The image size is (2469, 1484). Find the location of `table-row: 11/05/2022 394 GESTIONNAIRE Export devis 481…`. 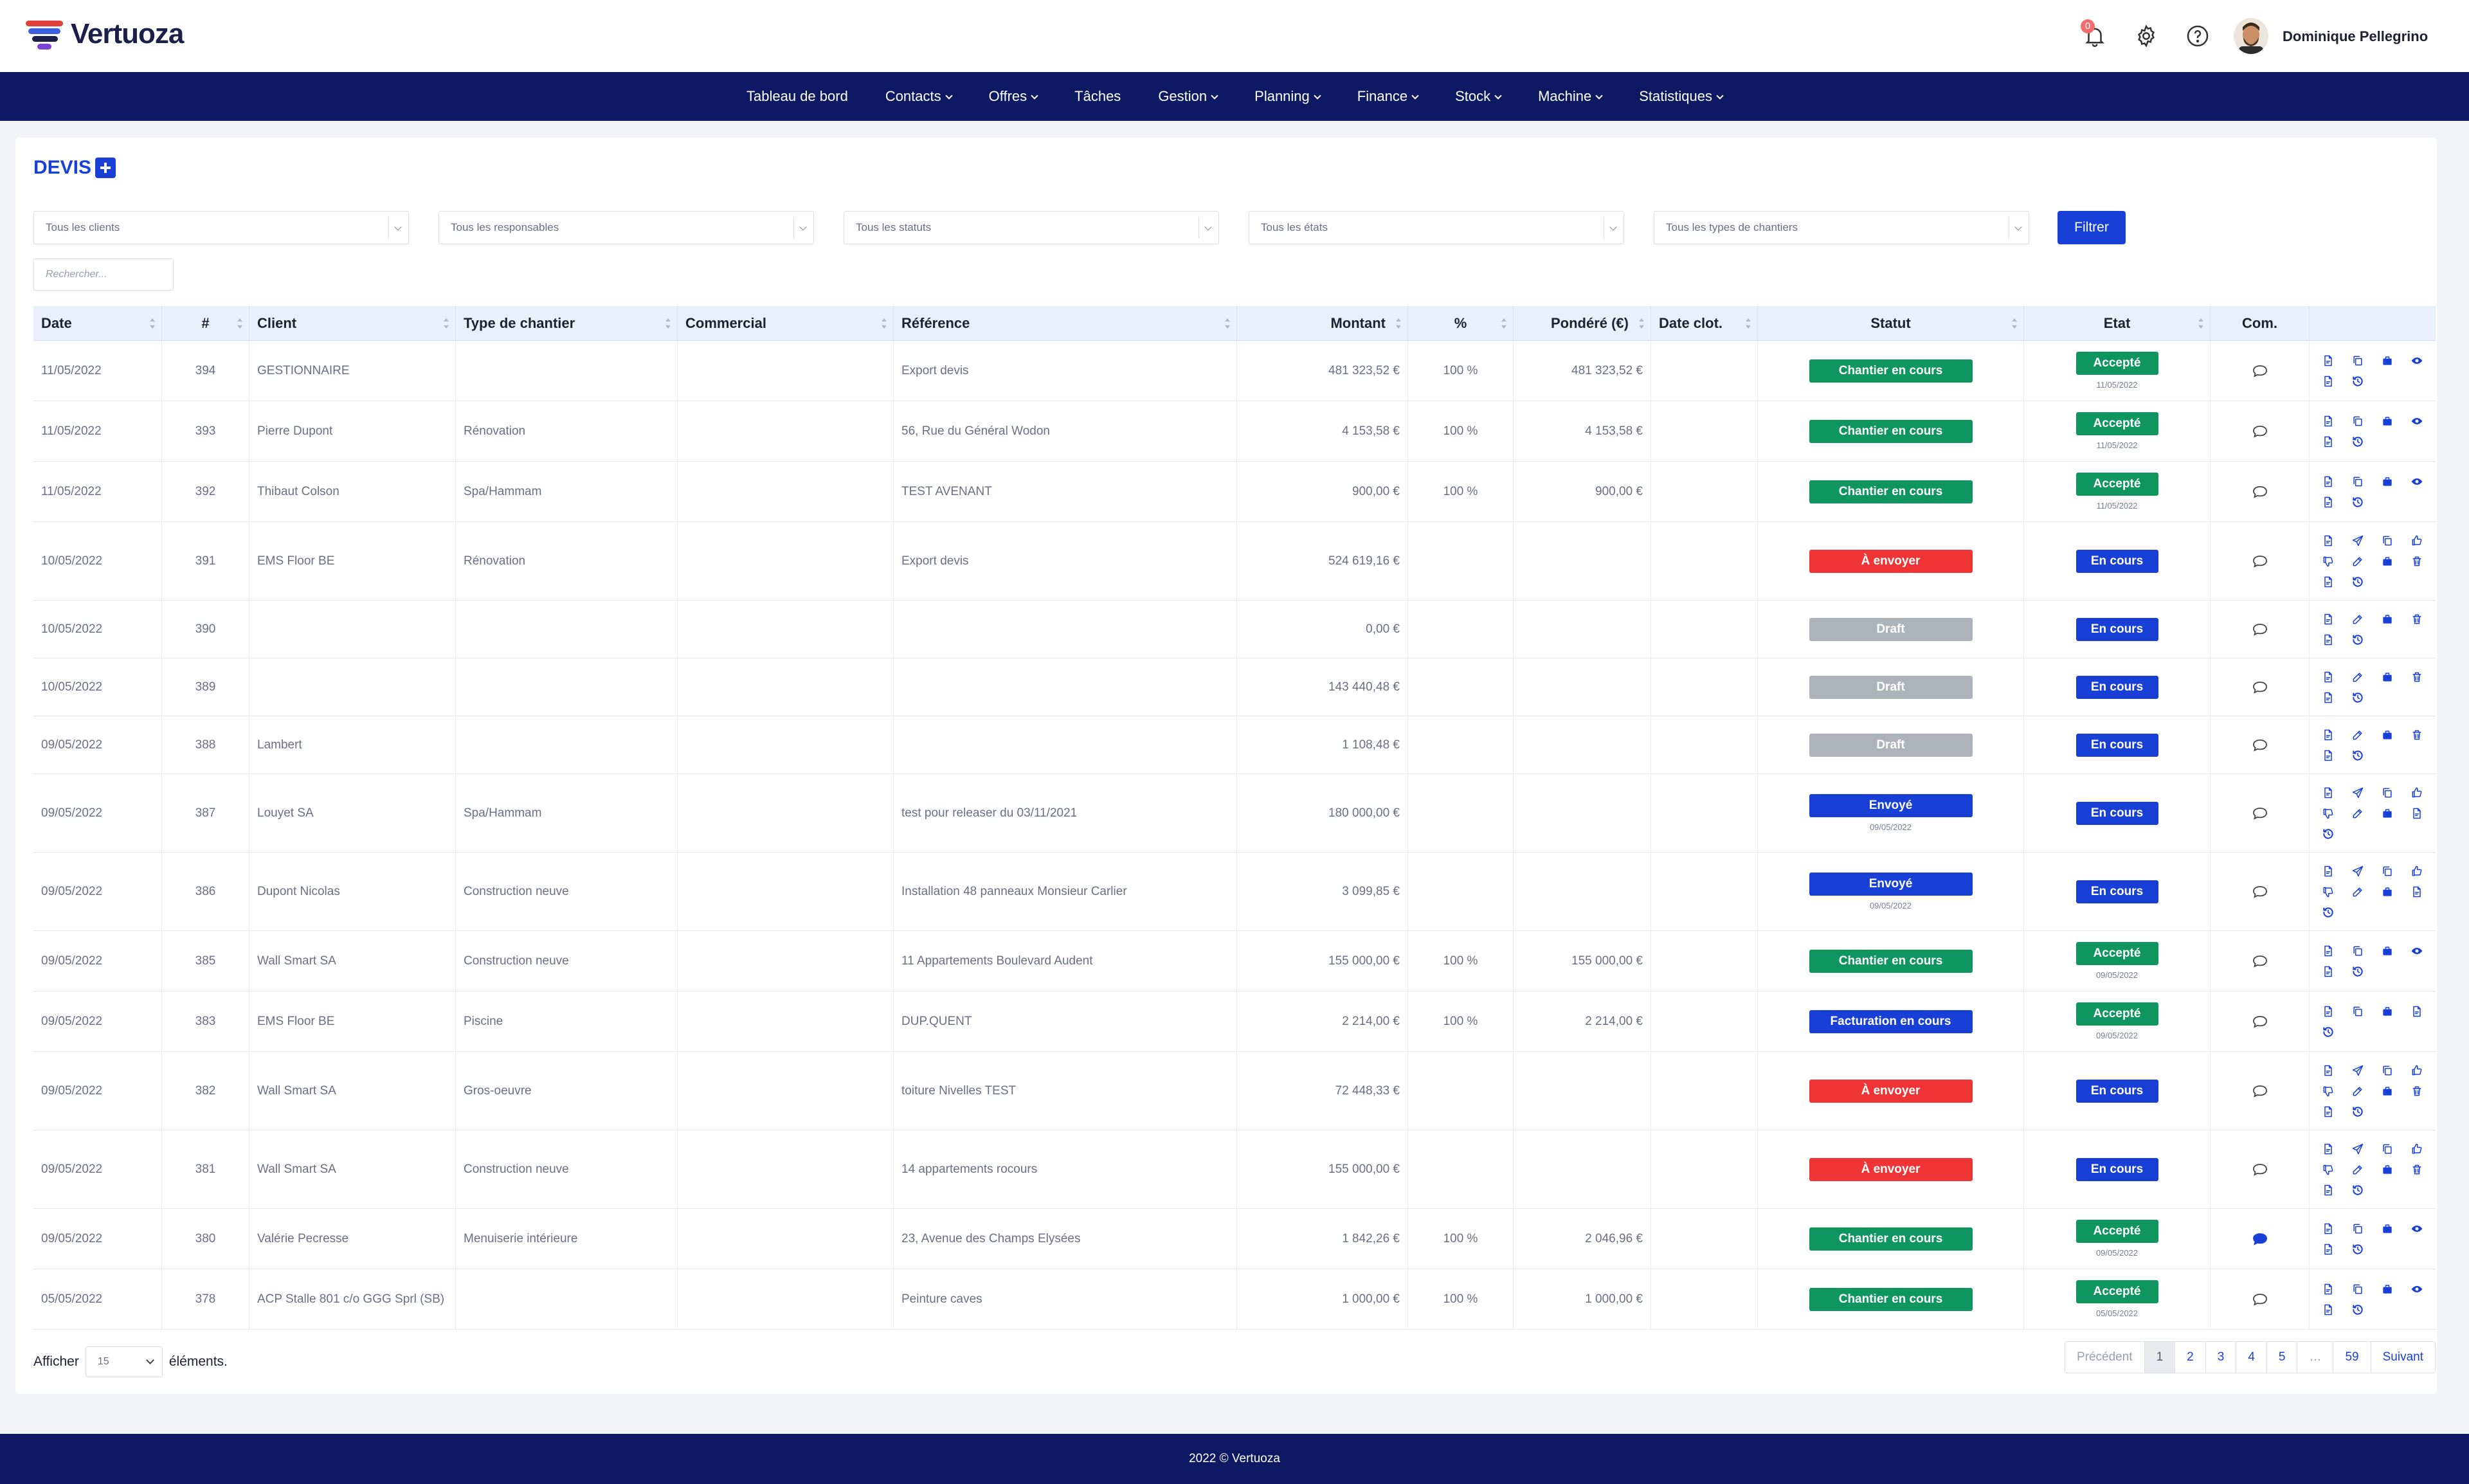

table-row: 11/05/2022 394 GESTIONNAIRE Export devis 481… is located at coordinates (1234, 371).